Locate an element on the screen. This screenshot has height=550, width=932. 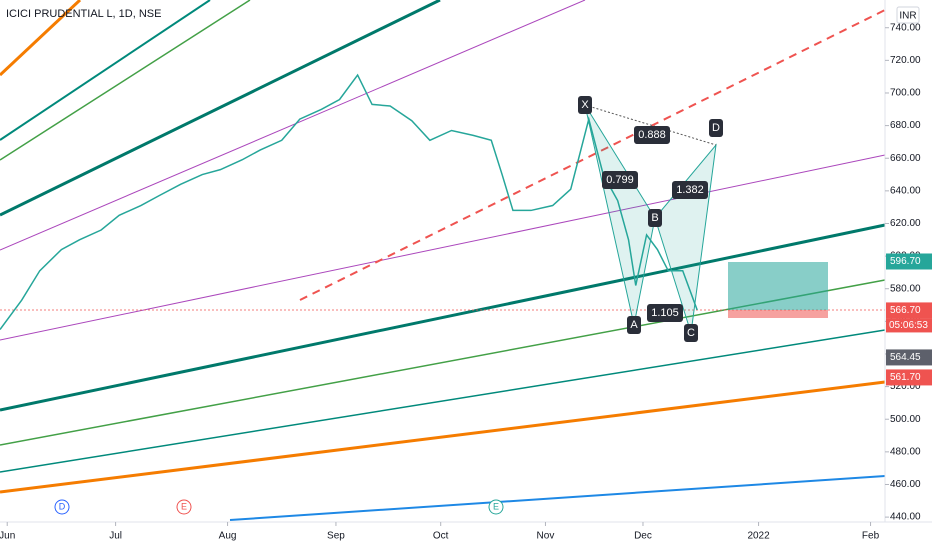
x-tick-label: 2022 is located at coordinates (758, 536).